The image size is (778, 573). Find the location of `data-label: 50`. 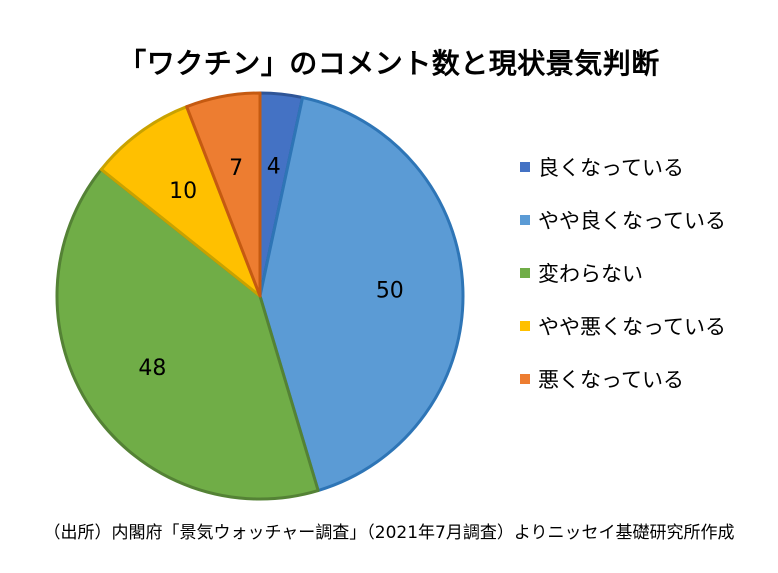

data-label: 50 is located at coordinates (390, 290).